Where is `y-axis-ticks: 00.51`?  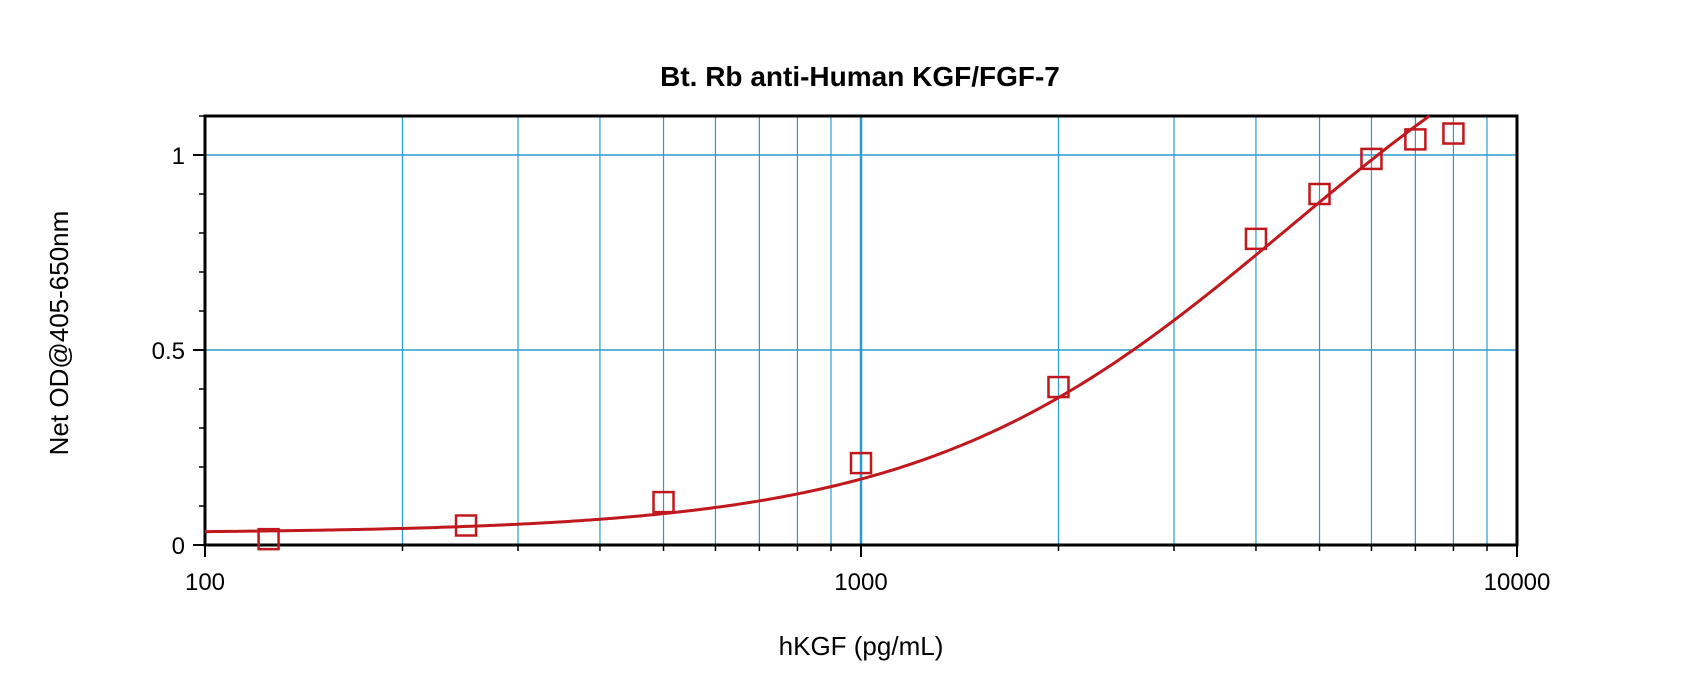
y-axis-ticks: 00.51 is located at coordinates (178, 351).